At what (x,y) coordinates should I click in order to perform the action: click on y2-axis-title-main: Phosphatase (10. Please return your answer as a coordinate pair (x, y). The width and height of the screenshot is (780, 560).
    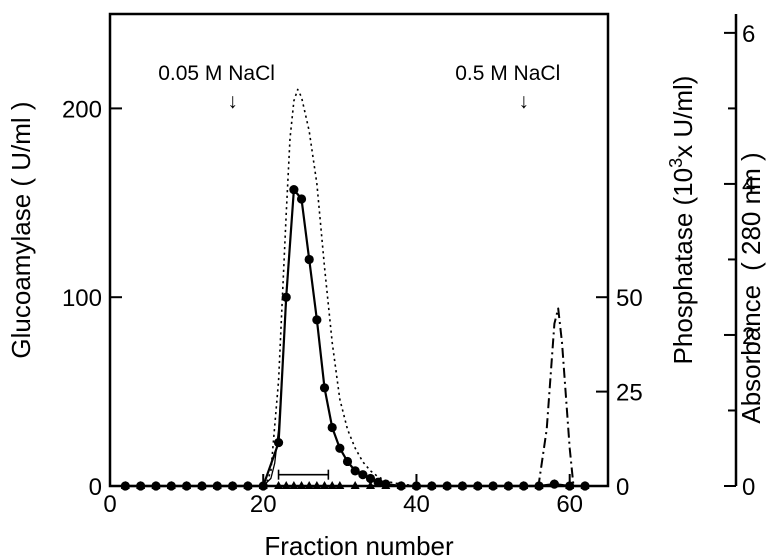
    Looking at the image, I should click on (683, 266).